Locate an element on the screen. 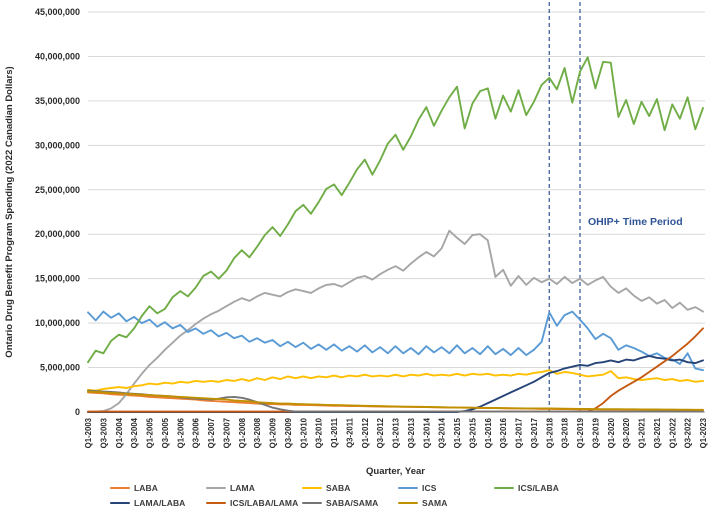 The width and height of the screenshot is (709, 513). x-tick-label: Q3-2004 is located at coordinates (134, 432).